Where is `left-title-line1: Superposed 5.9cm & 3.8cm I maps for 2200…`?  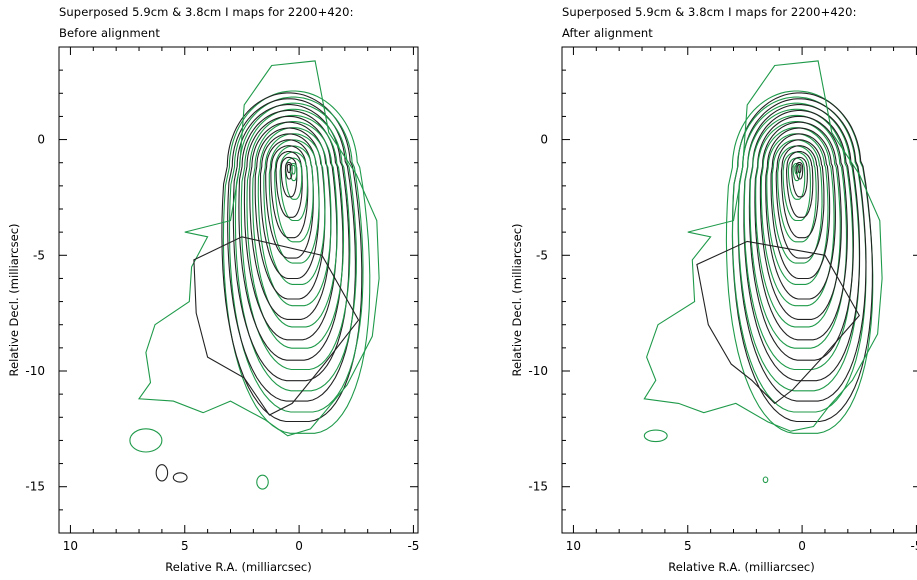
left-title-line1: Superposed 5.9cm & 3.8cm I maps for 2200… is located at coordinates (206, 12).